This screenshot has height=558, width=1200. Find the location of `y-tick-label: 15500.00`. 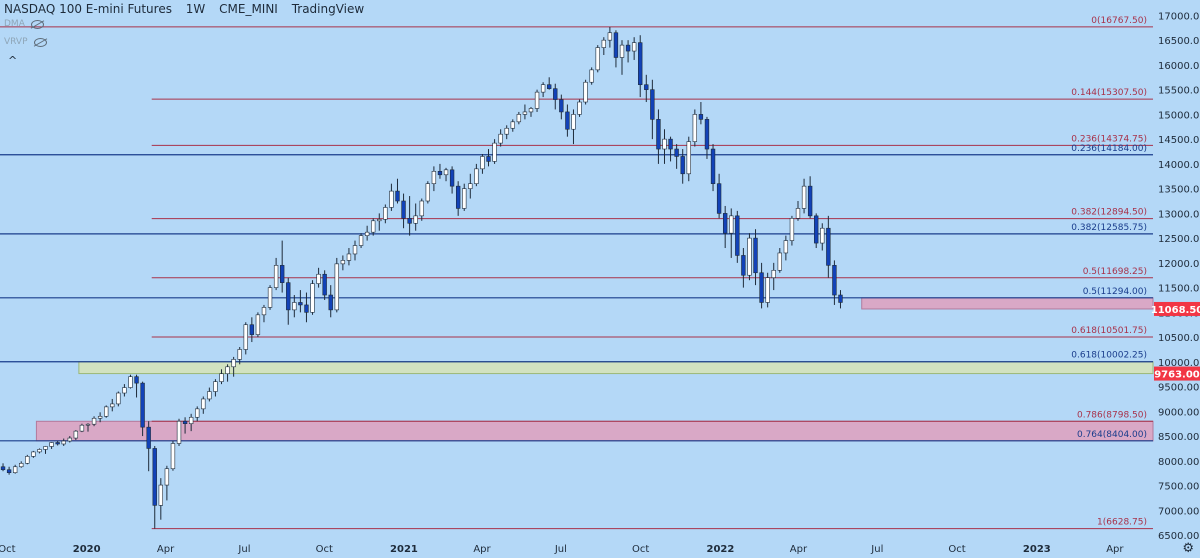

y-tick-label: 15500.00 is located at coordinates (1179, 91).